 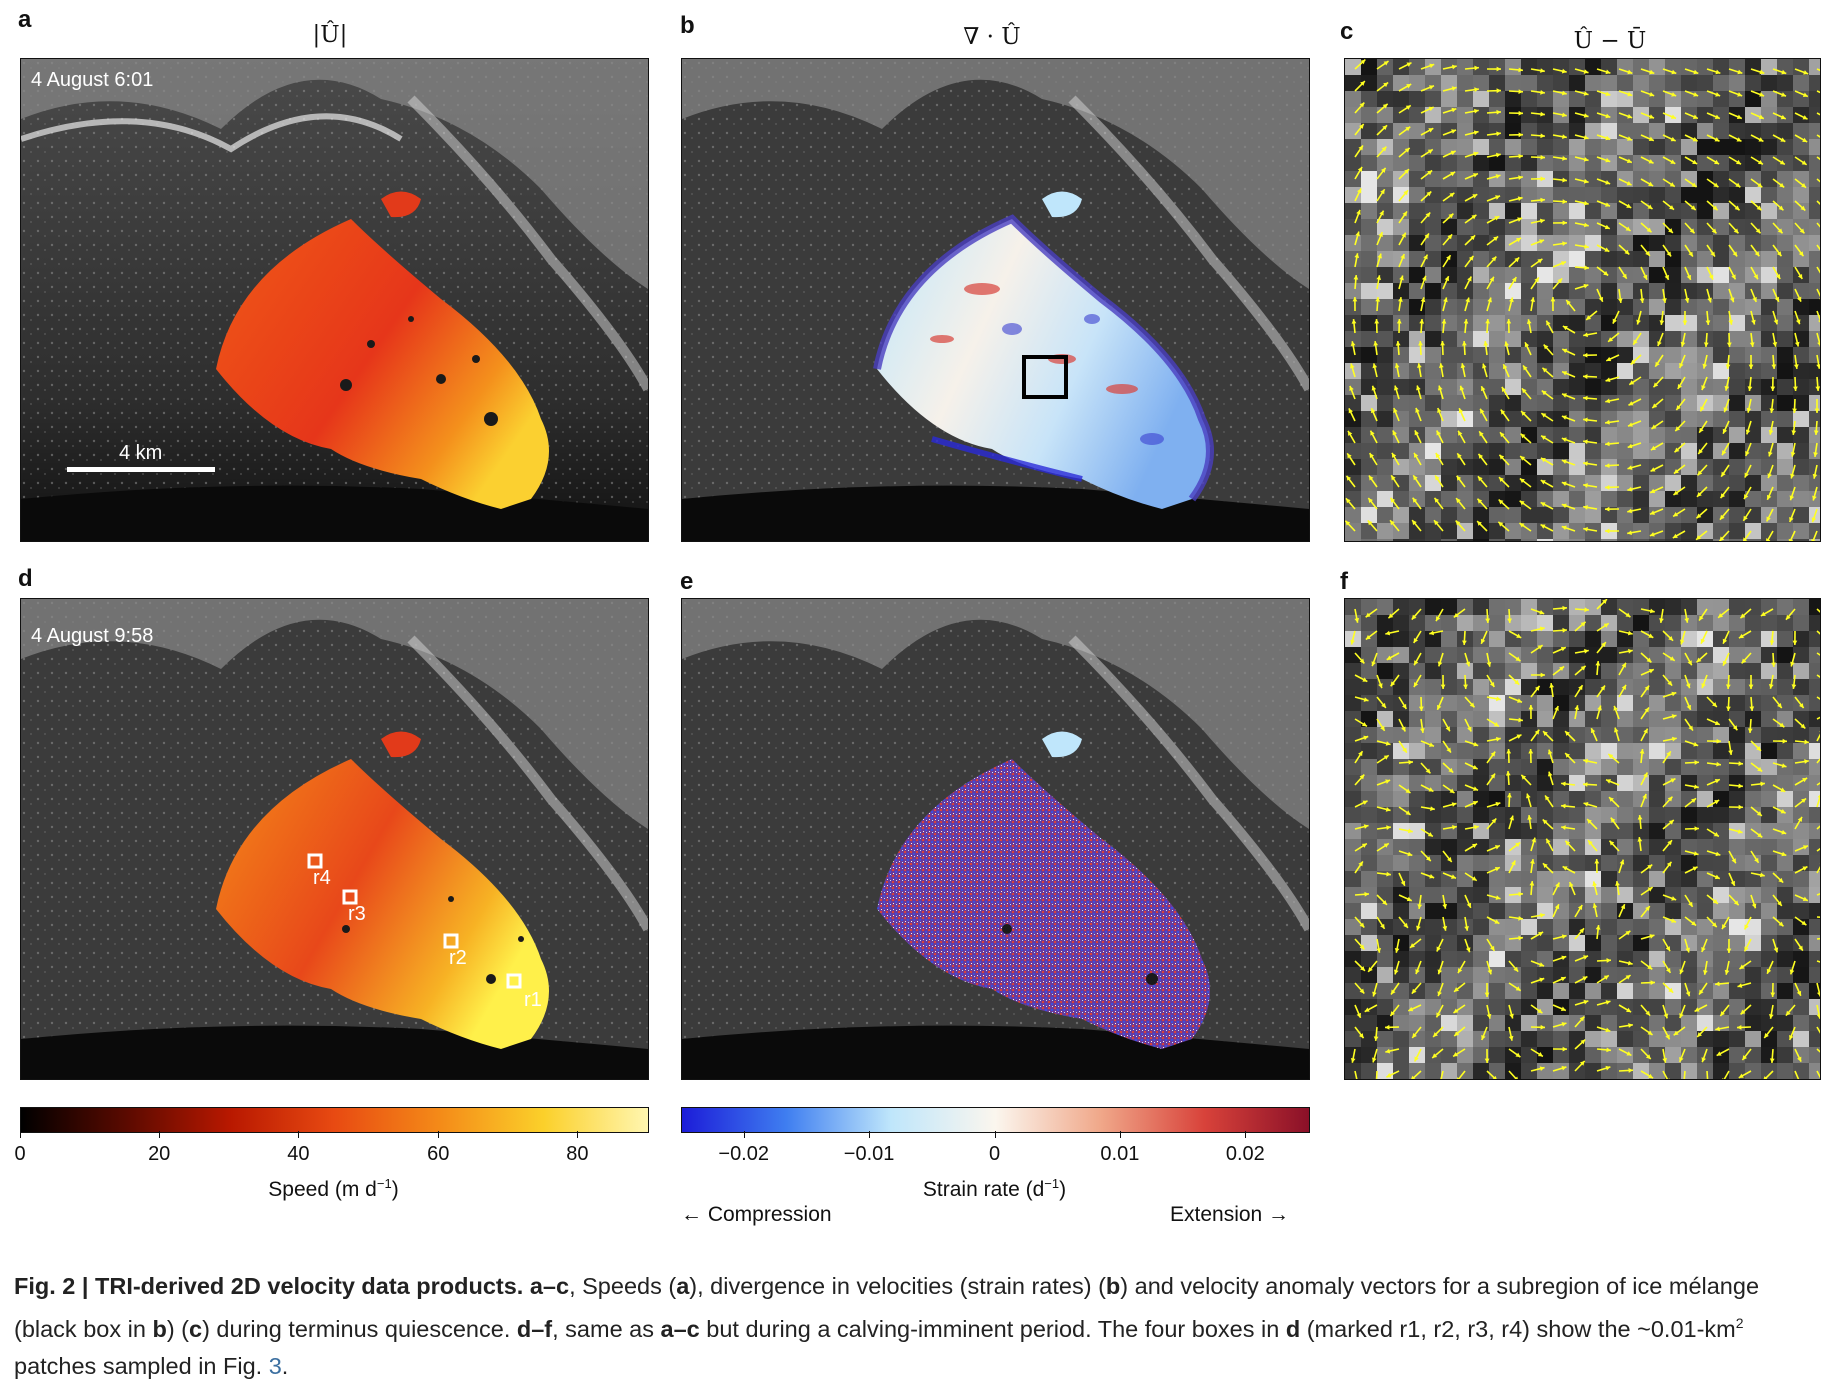 I want to click on figure-3-link: 3, so click(x=275, y=1365).